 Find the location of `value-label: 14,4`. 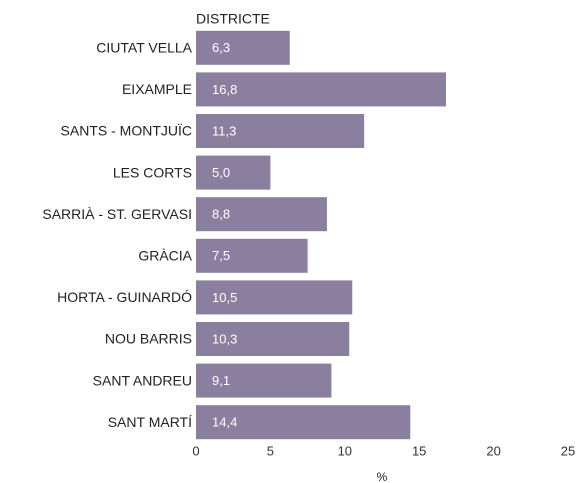

value-label: 14,4 is located at coordinates (224, 422).